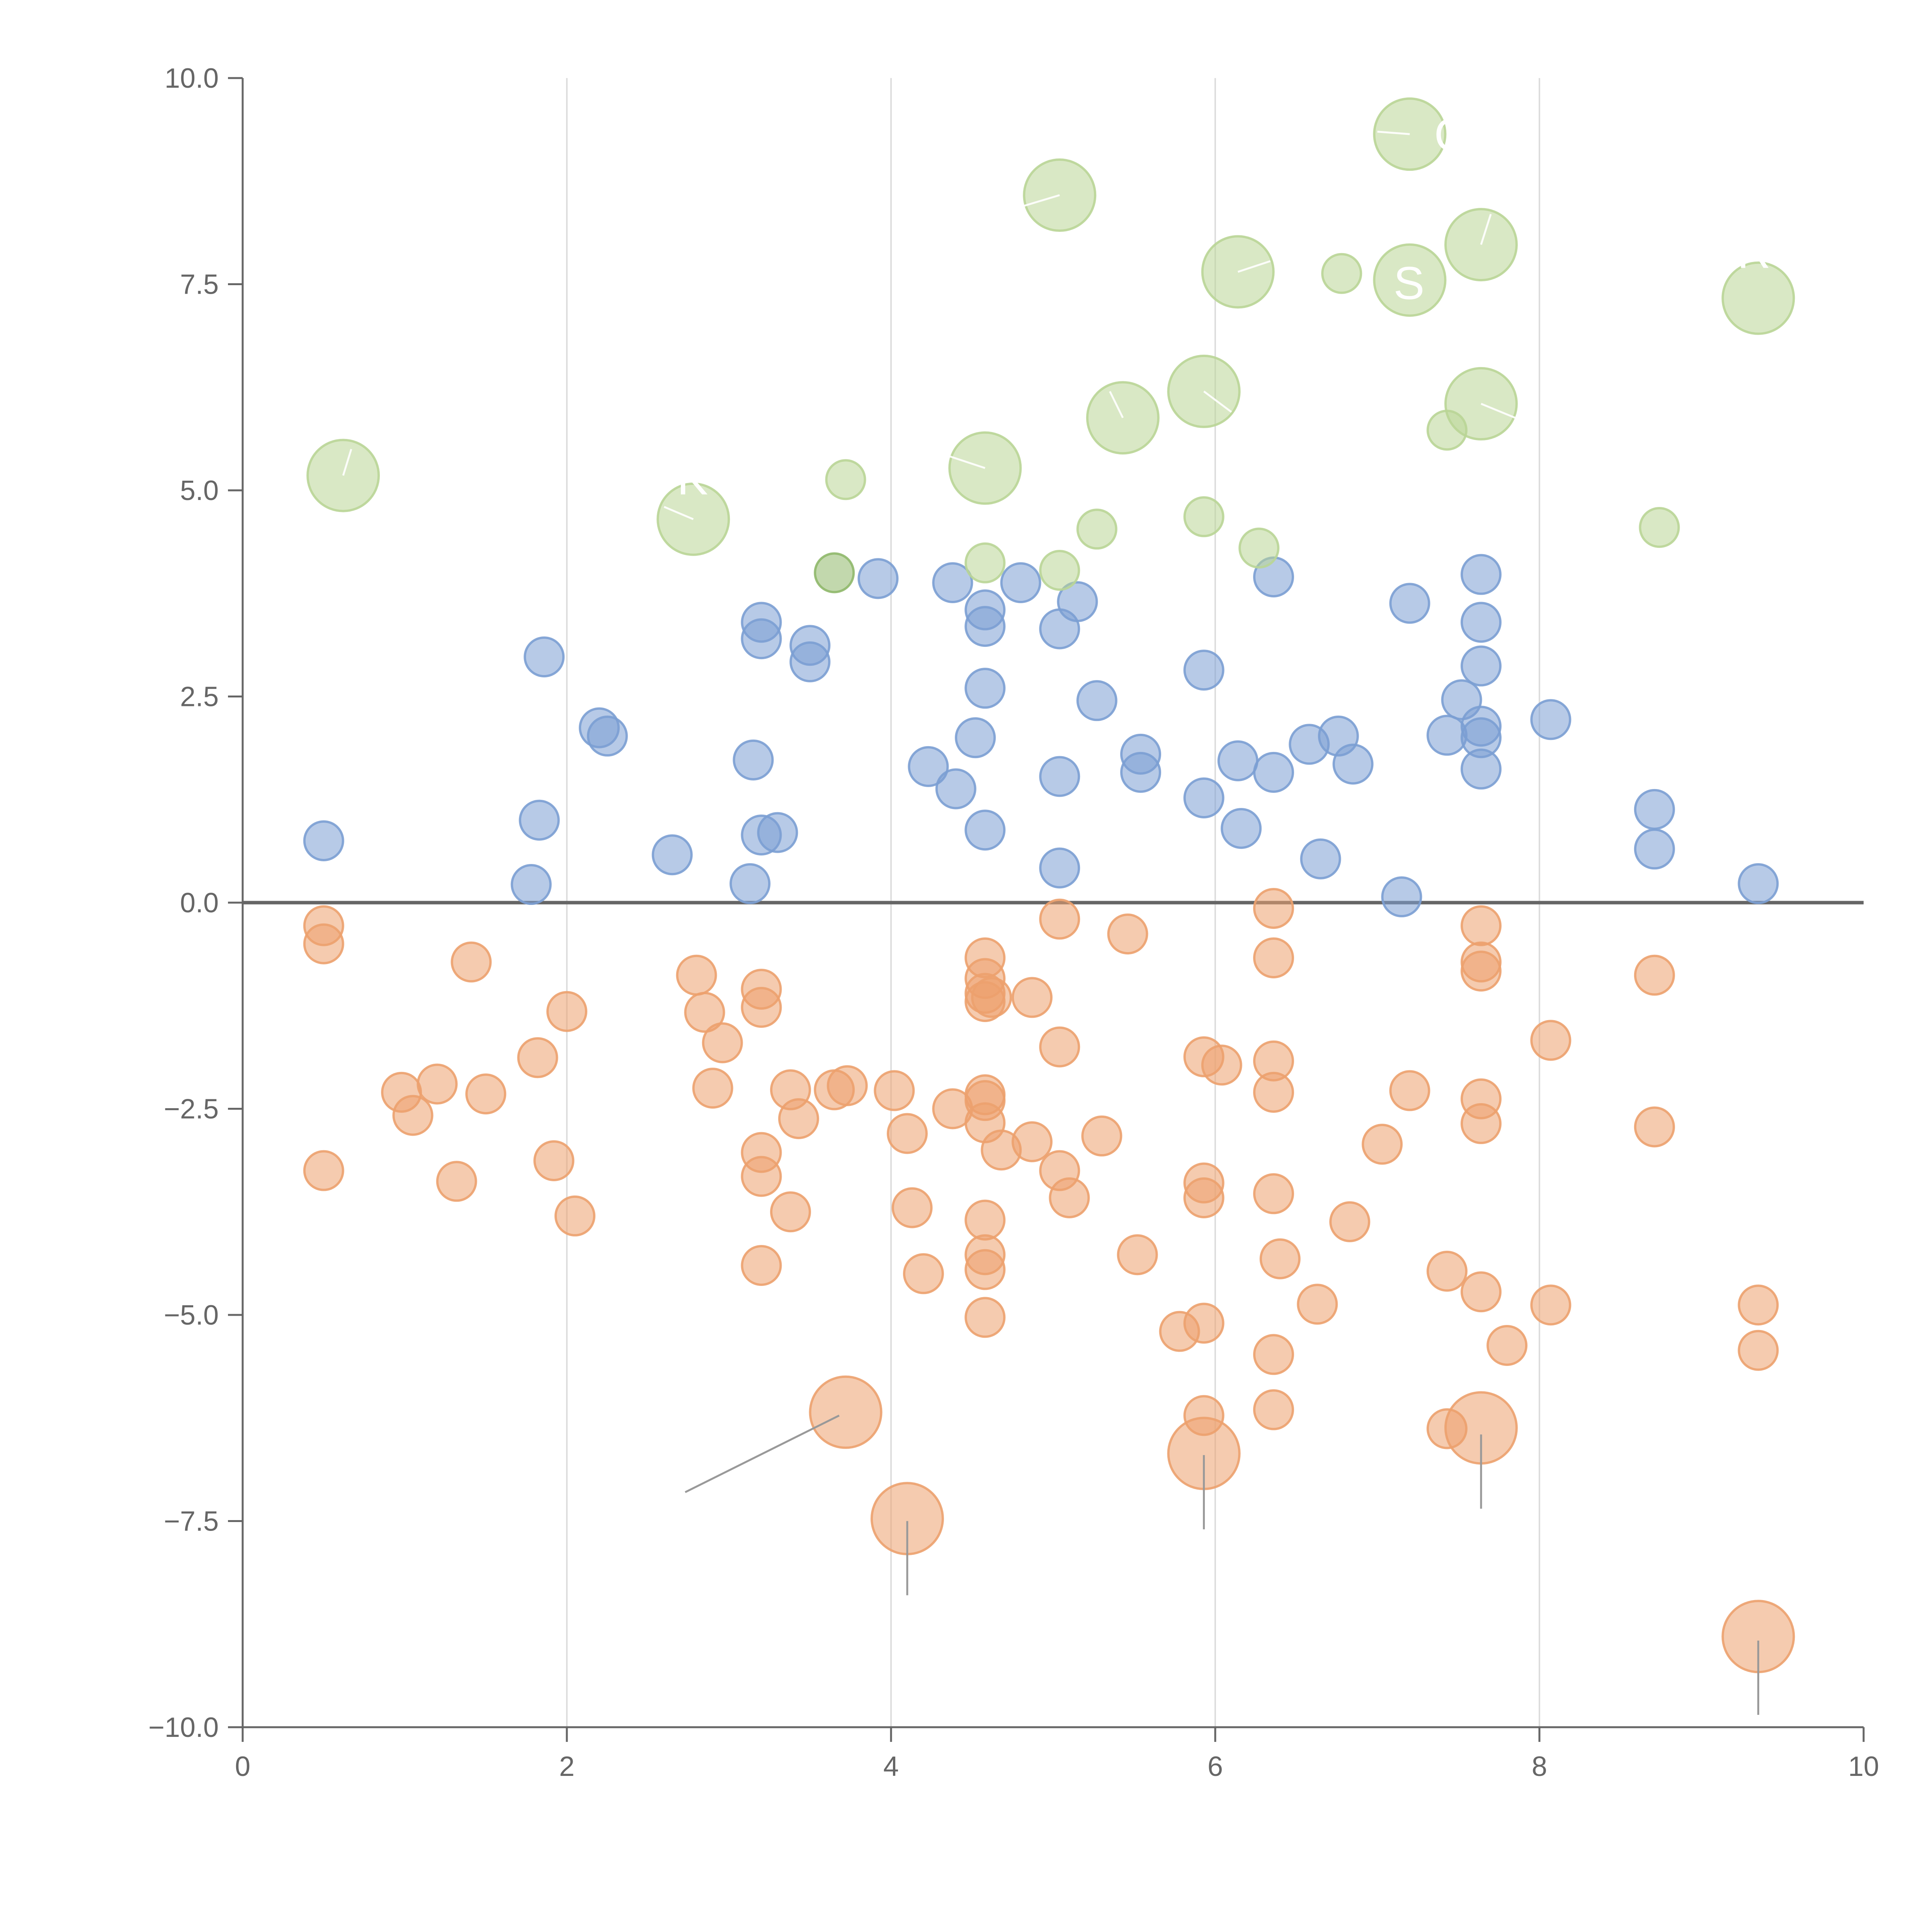 This screenshot has height=1932, width=1932. What do you see at coordinates (192, 1315) in the screenshot?
I see `y-tick-label: −5.0` at bounding box center [192, 1315].